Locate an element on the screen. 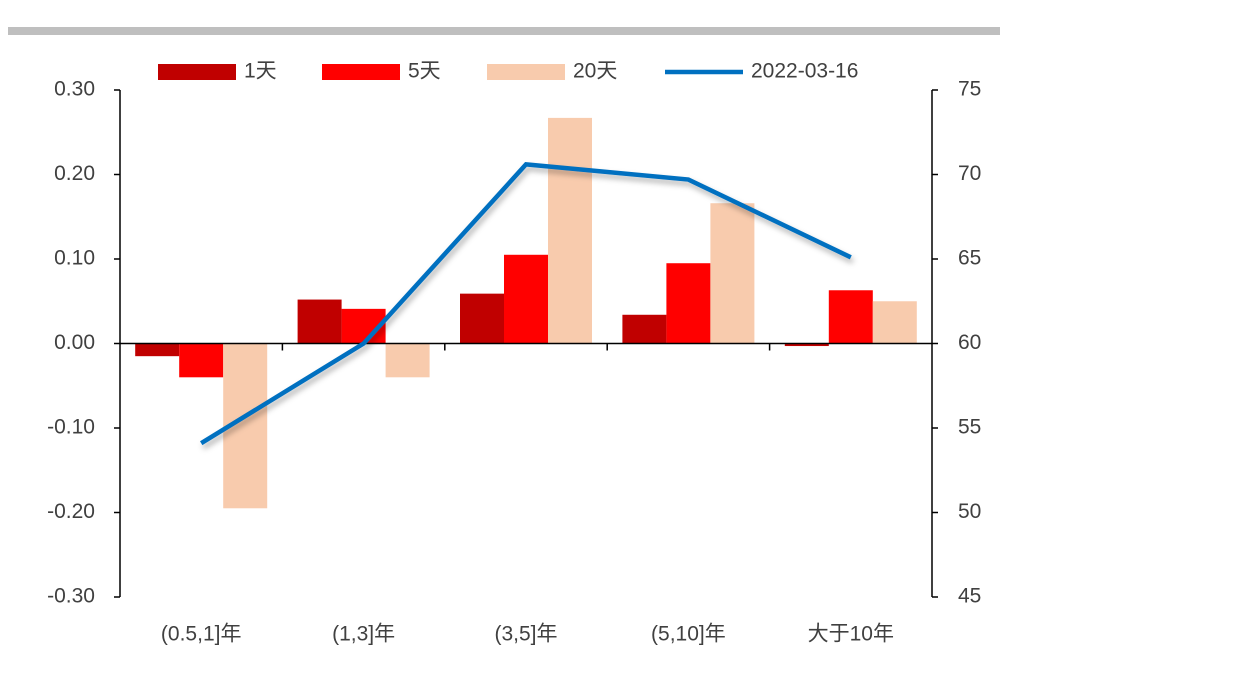  legend-label: 2022-03-16 is located at coordinates (804, 71).